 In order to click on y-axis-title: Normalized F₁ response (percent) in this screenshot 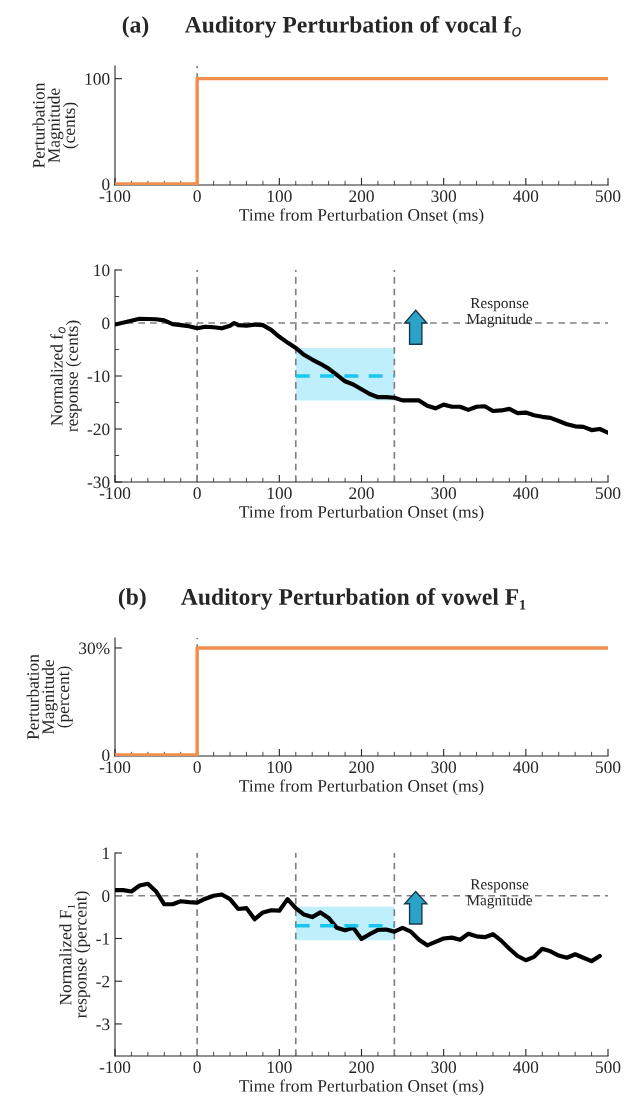, I will do `click(75, 955)`.